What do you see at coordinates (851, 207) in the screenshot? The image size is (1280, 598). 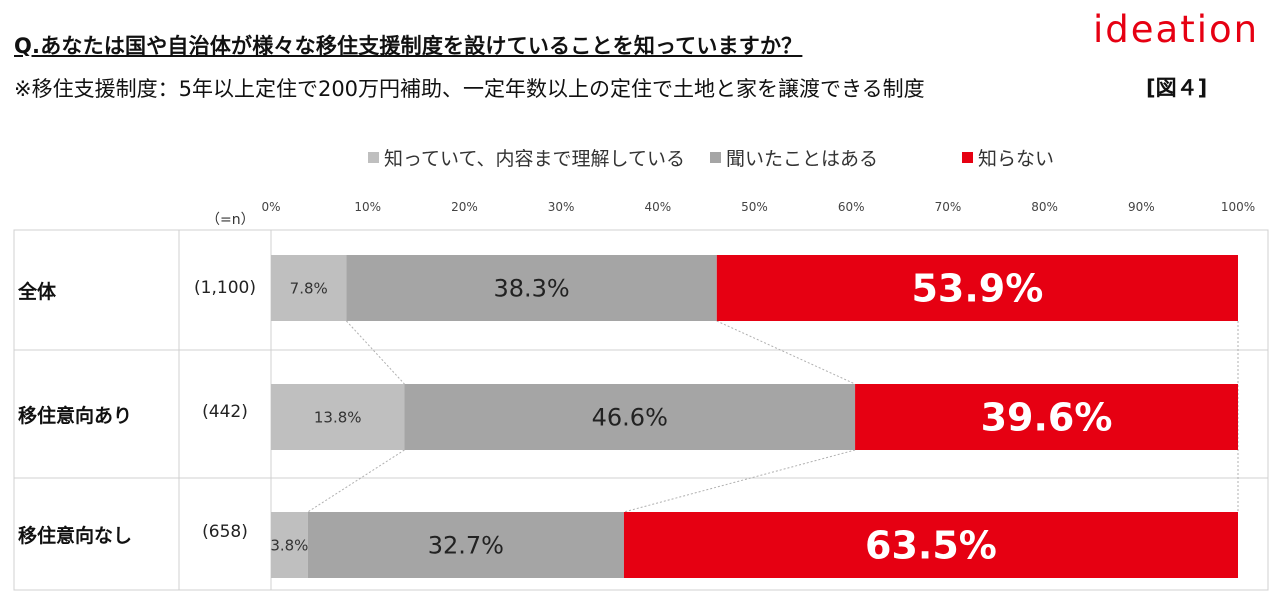 I see `x-tick-label: 60%` at bounding box center [851, 207].